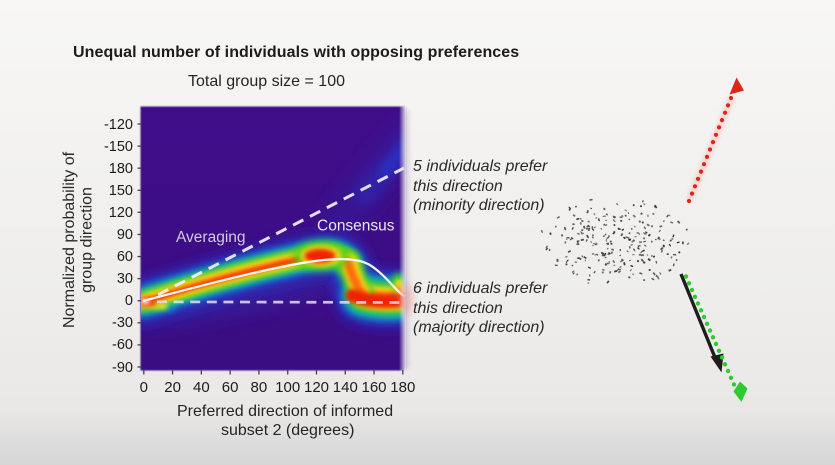 The height and width of the screenshot is (465, 835). Describe the element at coordinates (211, 237) in the screenshot. I see `svg-text: Averaging` at that location.